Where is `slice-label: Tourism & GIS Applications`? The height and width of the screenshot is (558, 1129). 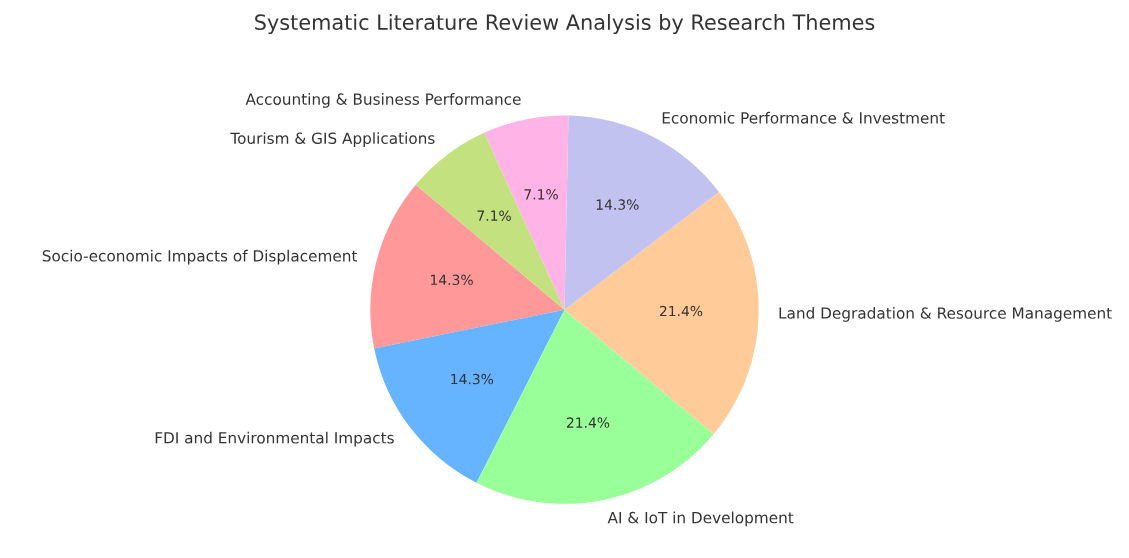 slice-label: Tourism & GIS Applications is located at coordinates (332, 139).